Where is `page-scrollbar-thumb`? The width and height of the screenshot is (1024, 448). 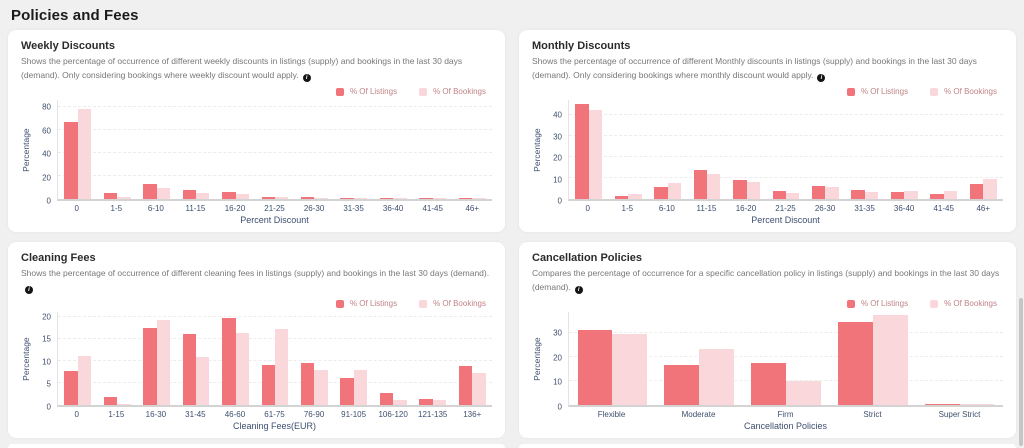
page-scrollbar-thumb is located at coordinates (1021, 372).